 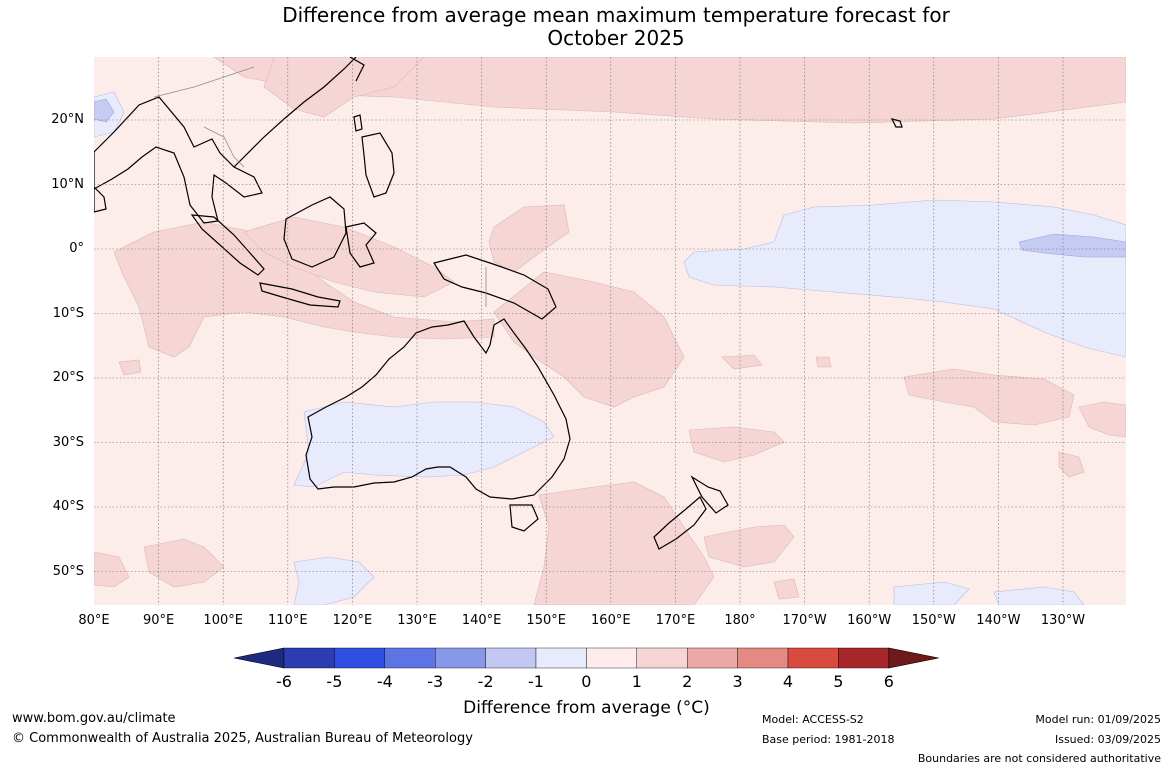 What do you see at coordinates (933, 620) in the screenshot?
I see `longitude-label: 150°W` at bounding box center [933, 620].